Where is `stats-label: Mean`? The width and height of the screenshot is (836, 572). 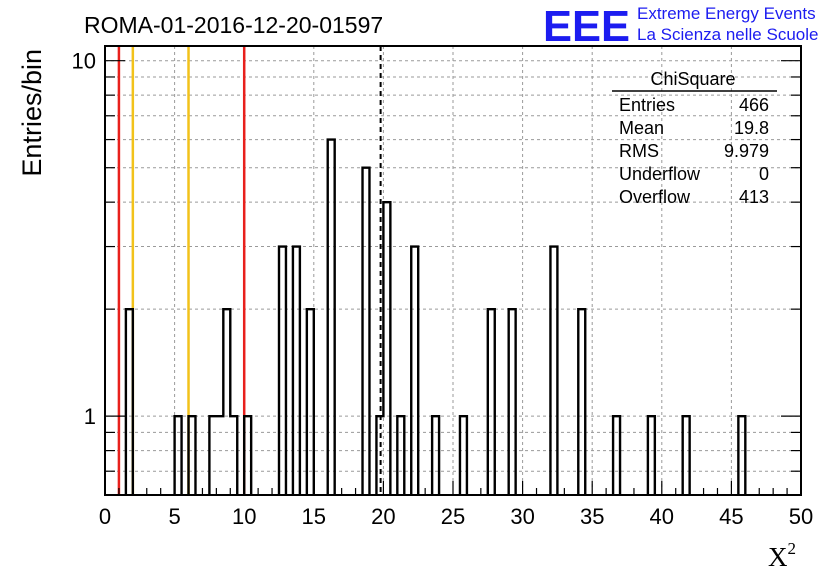 stats-label: Mean is located at coordinates (641, 128).